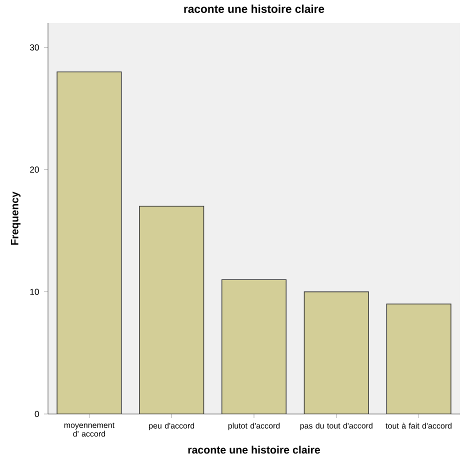  I want to click on x-axis-title: raconte une histoire claire, so click(254, 450).